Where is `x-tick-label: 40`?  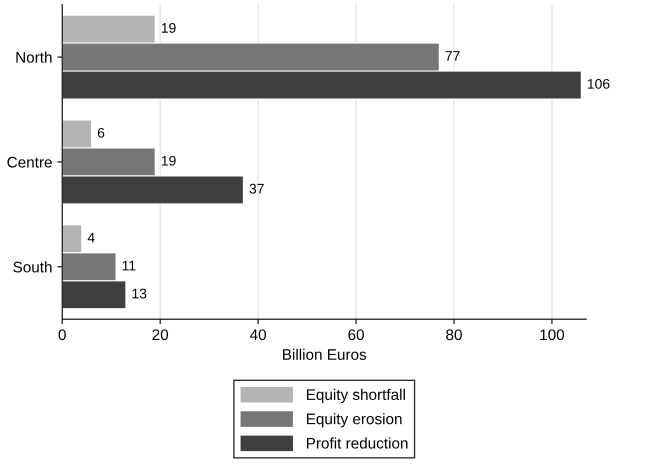
x-tick-label: 40 is located at coordinates (258, 334).